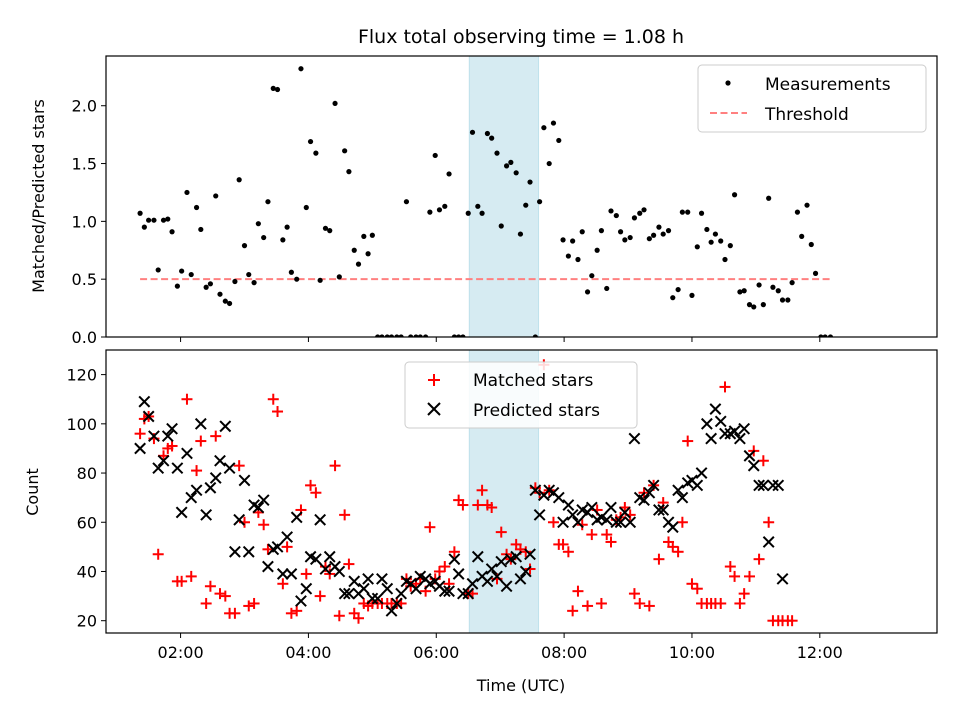 The width and height of the screenshot is (960, 720). What do you see at coordinates (828, 85) in the screenshot?
I see `legend-measurements-label: Measurements` at bounding box center [828, 85].